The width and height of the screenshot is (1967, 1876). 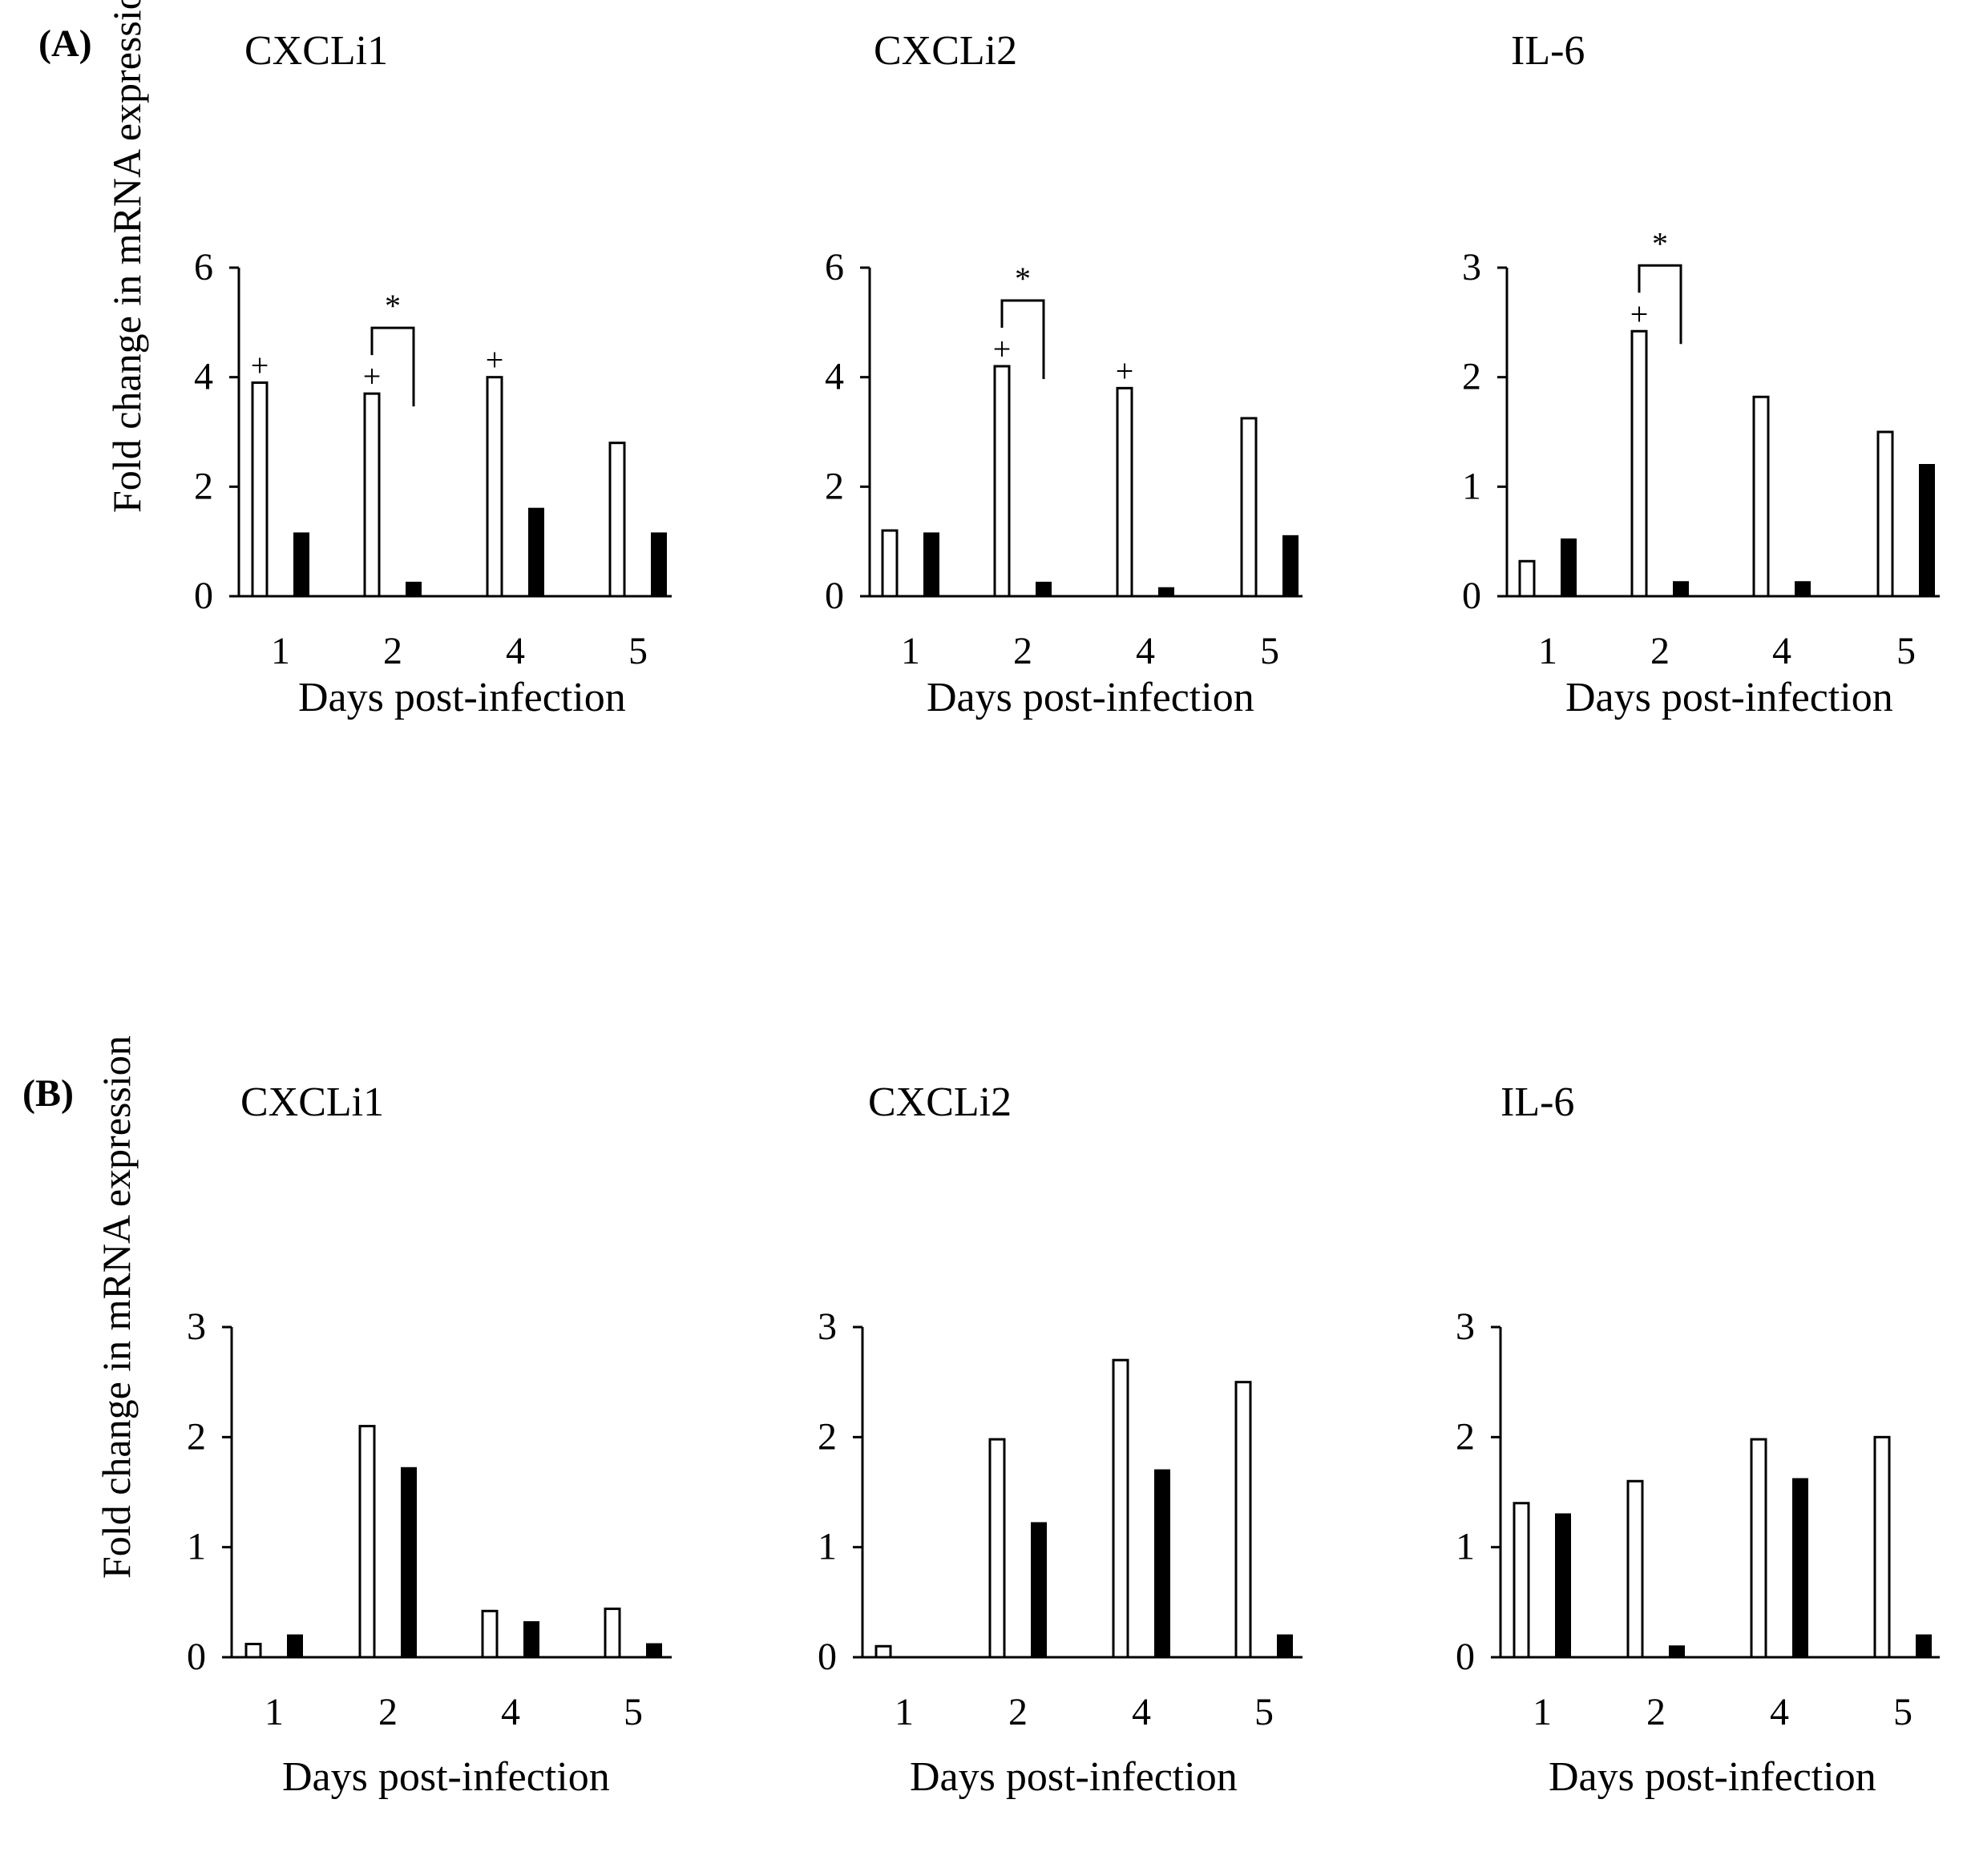 I want to click on chart-5: CXCLi2 0 1 2 3 1 2 4 5 Days post-infection, so click(x=1060, y=1439).